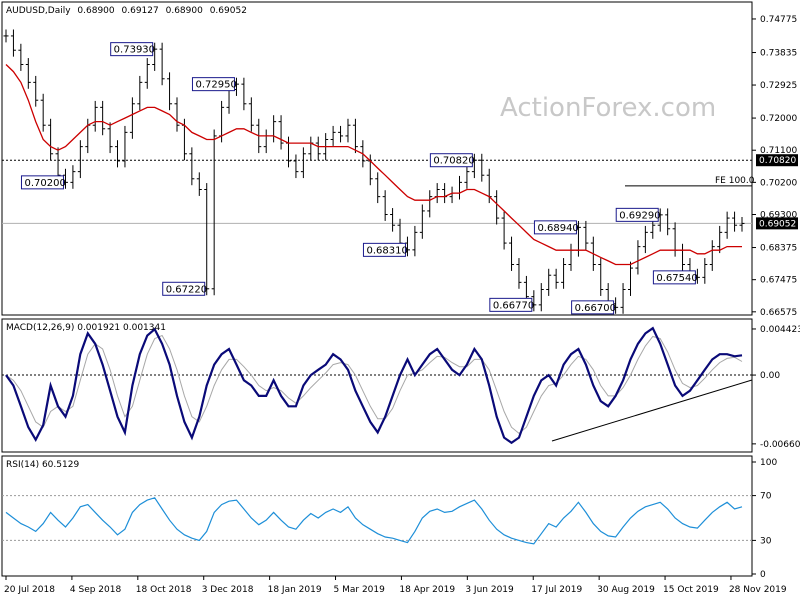  Describe the element at coordinates (778, 281) in the screenshot. I see `price-y-tick-label: 0.67475` at that location.